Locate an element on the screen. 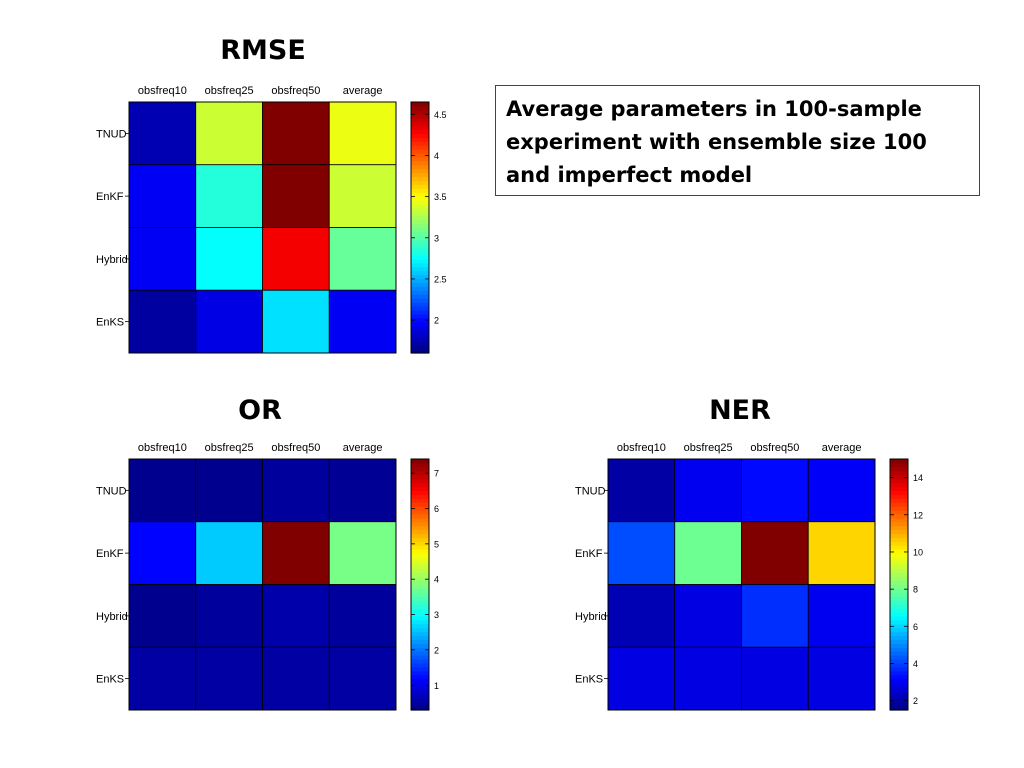  or-row-label: EnKS is located at coordinates (110, 680).